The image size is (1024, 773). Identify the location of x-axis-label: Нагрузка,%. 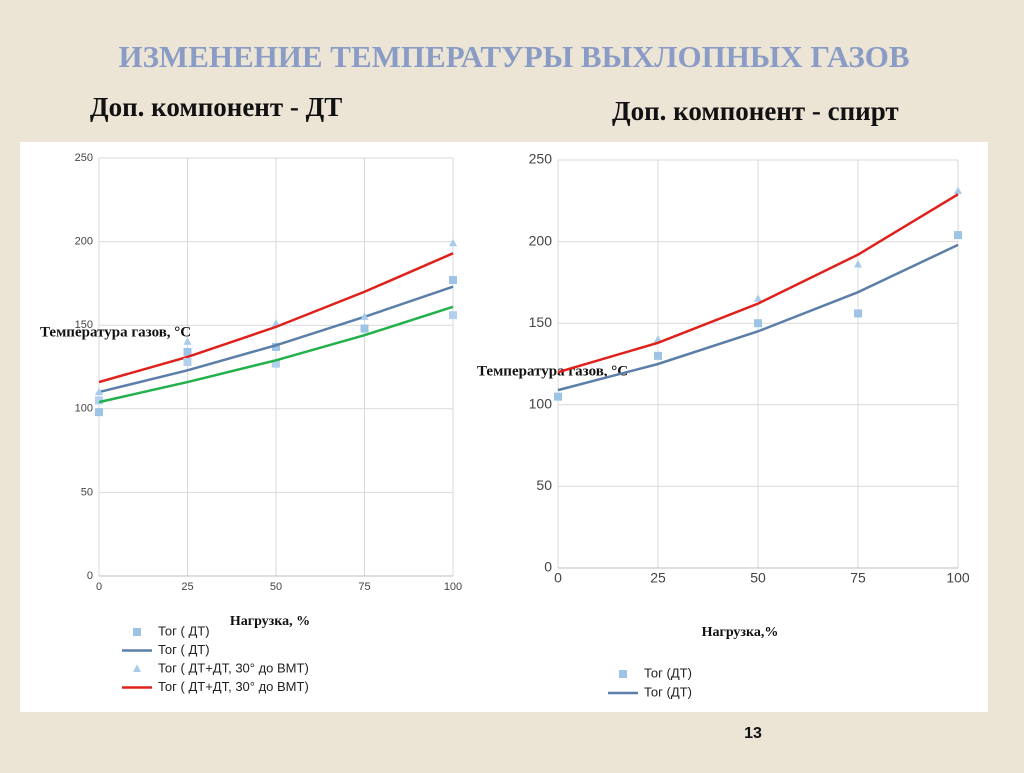
(740, 632).